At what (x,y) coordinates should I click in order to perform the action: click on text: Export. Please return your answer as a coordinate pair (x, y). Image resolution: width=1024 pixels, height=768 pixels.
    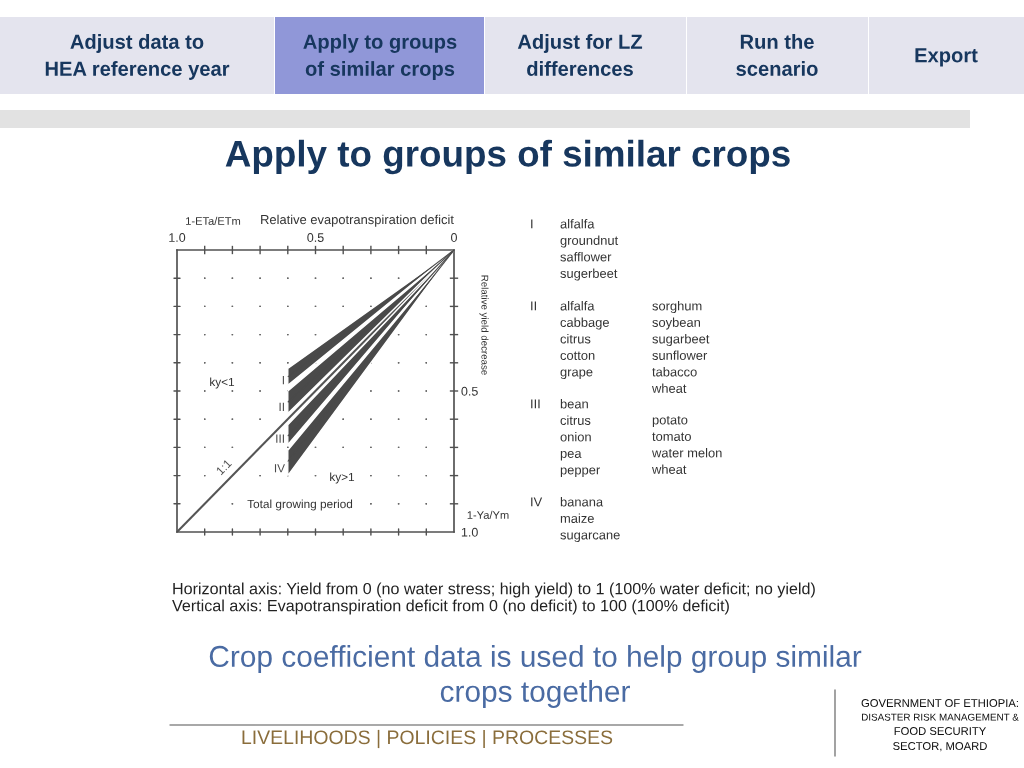
    Looking at the image, I should click on (946, 57).